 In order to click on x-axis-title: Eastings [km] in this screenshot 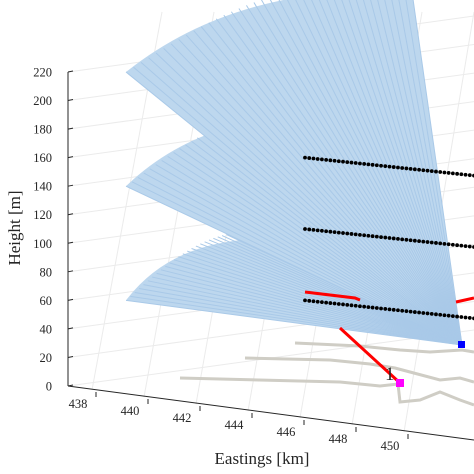, I will do `click(262, 458)`.